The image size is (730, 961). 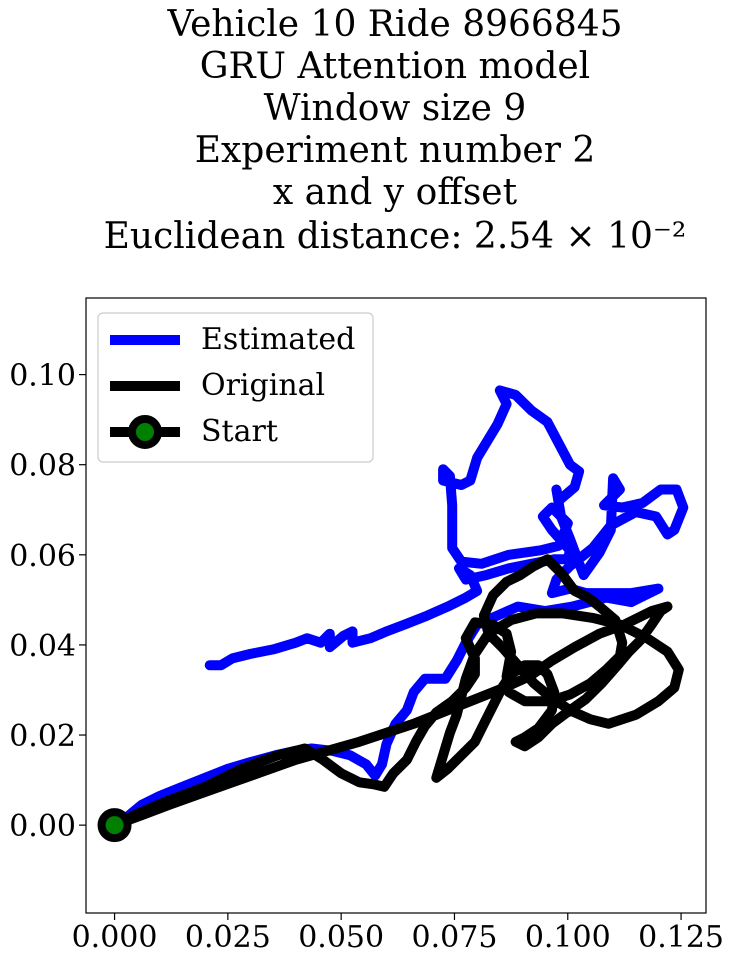 What do you see at coordinates (395, 108) in the screenshot?
I see `title-line-3: Window size 9` at bounding box center [395, 108].